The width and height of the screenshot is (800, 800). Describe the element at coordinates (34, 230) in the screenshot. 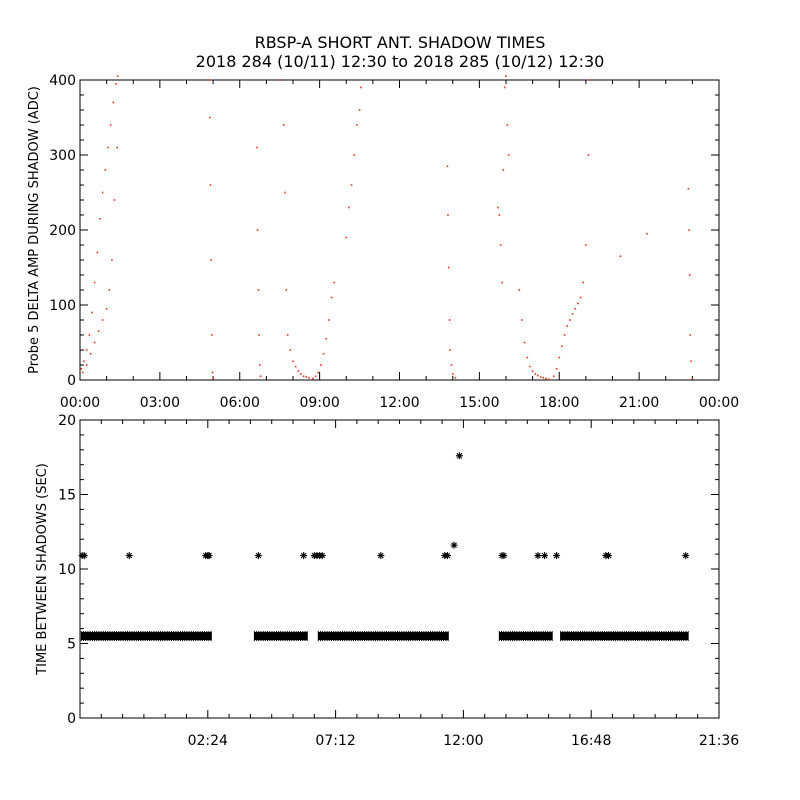

I see `top-y-axis-label: Probe 5 DELTA AMP DURING SHADOW (ADC)` at that location.